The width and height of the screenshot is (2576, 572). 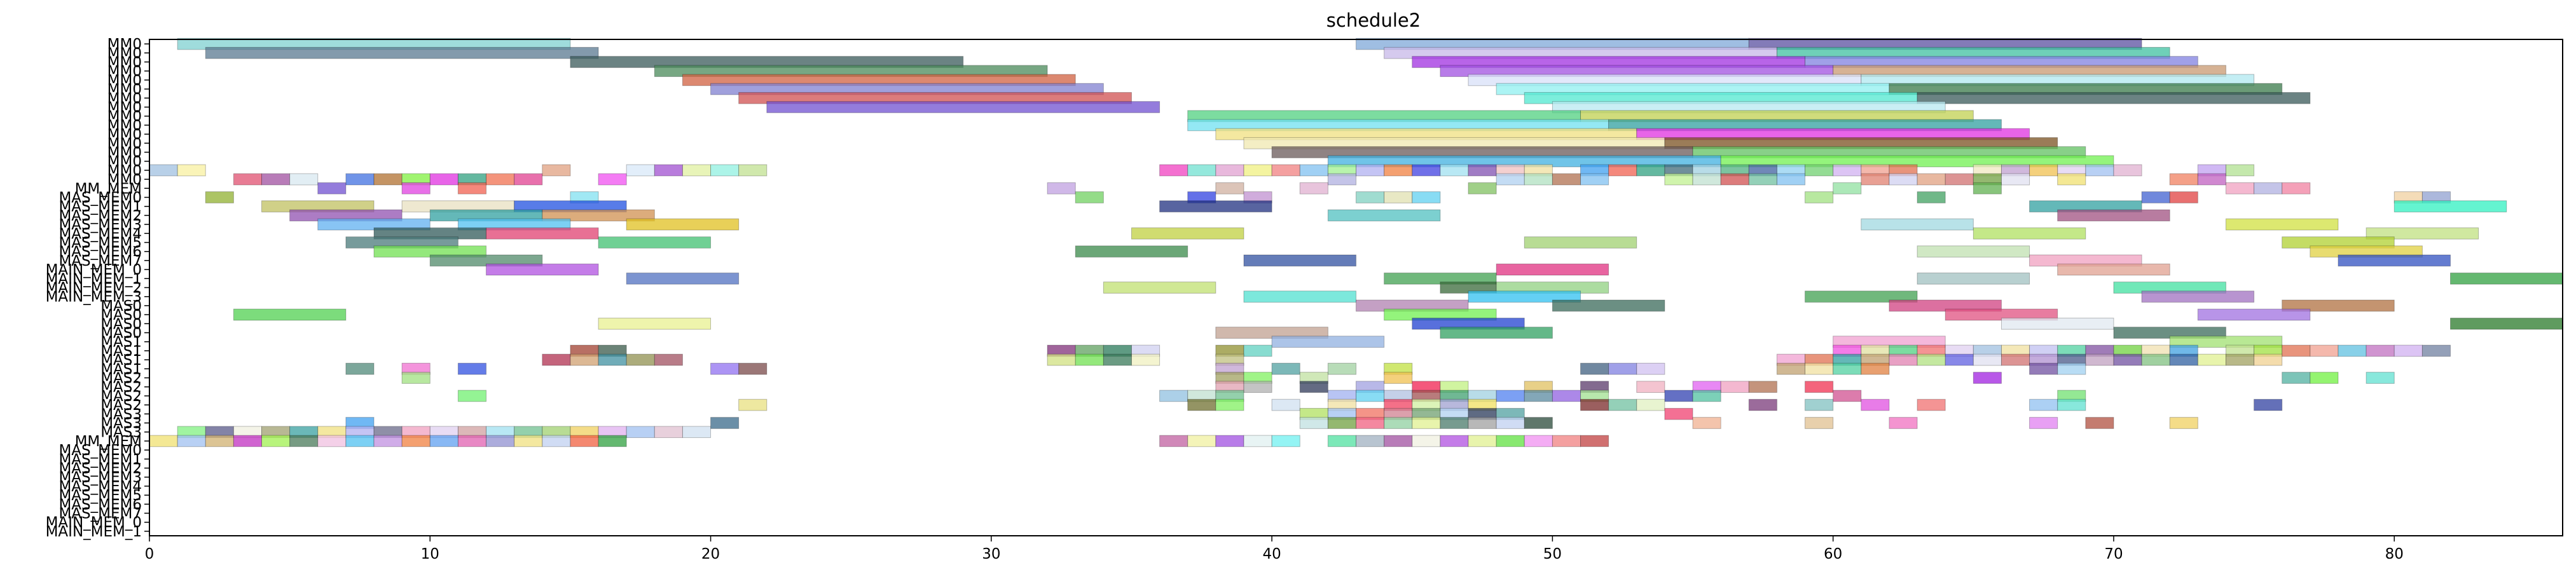 I want to click on y-tick-label: MAS_MEM2, so click(x=100, y=469).